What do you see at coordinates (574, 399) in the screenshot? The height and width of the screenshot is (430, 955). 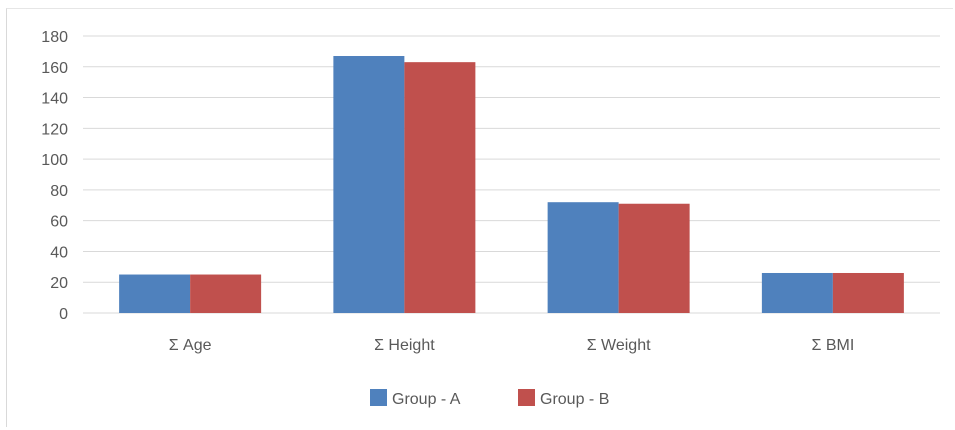 I see `legend-label-group-b: Group - B` at bounding box center [574, 399].